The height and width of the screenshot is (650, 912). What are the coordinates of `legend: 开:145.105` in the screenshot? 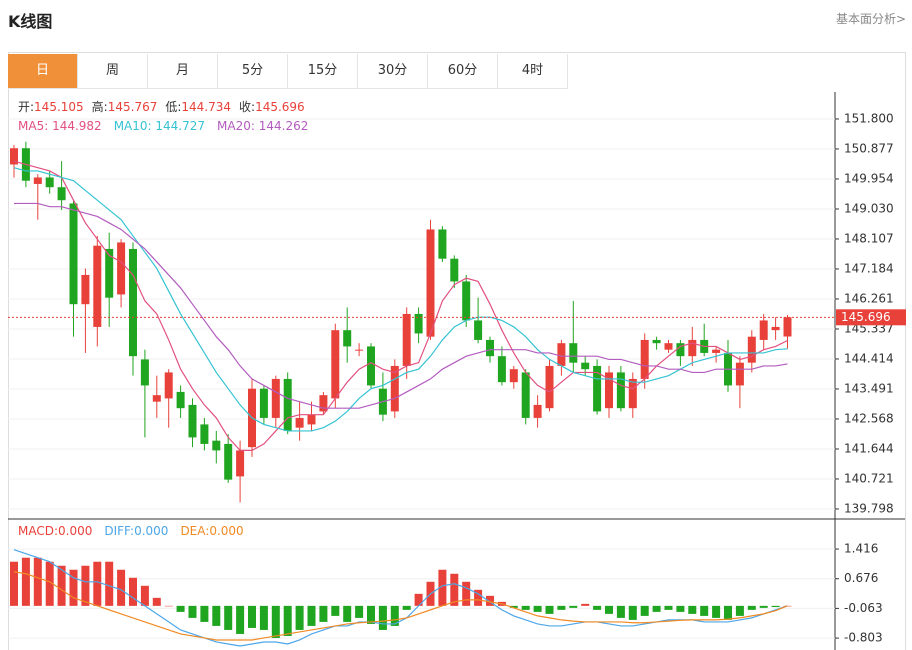 It's located at (51, 107).